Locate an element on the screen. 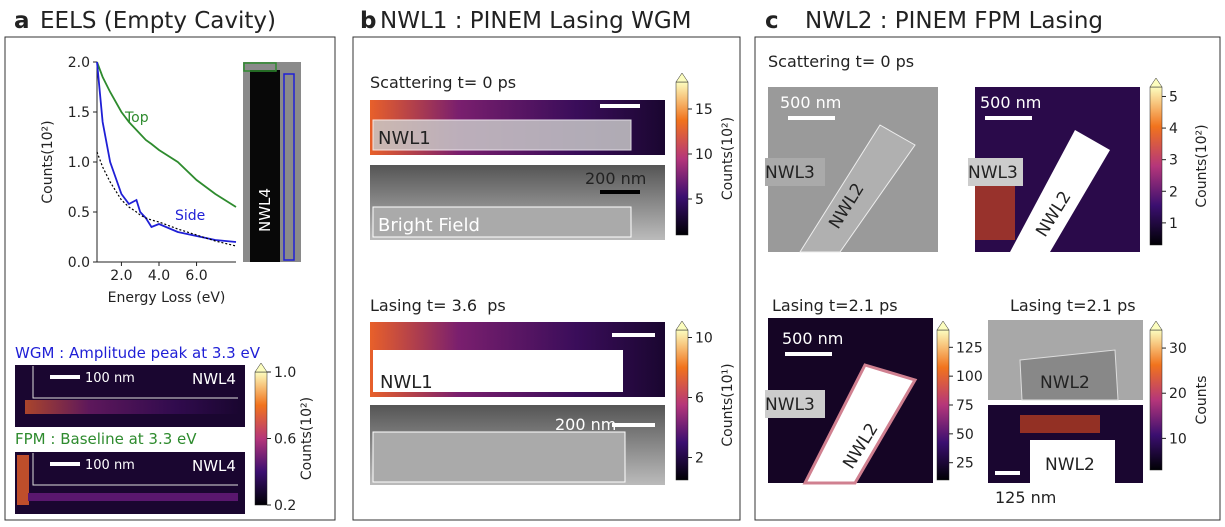 This screenshot has height=527, width=1225. y-tick-label: 1.0 is located at coordinates (79, 163).